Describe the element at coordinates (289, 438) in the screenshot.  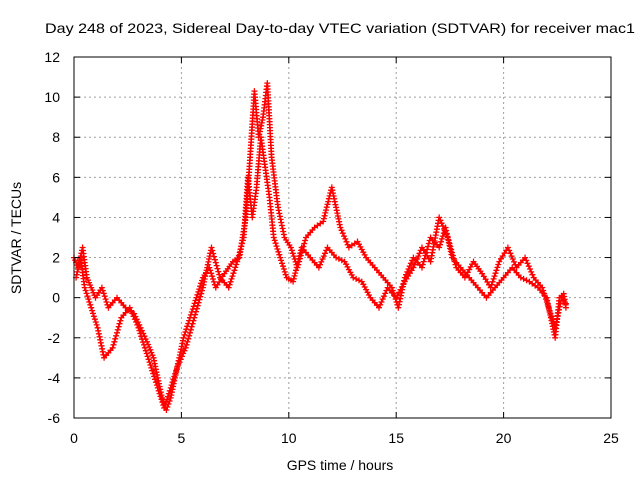
I see `x-tick-label: 10` at that location.